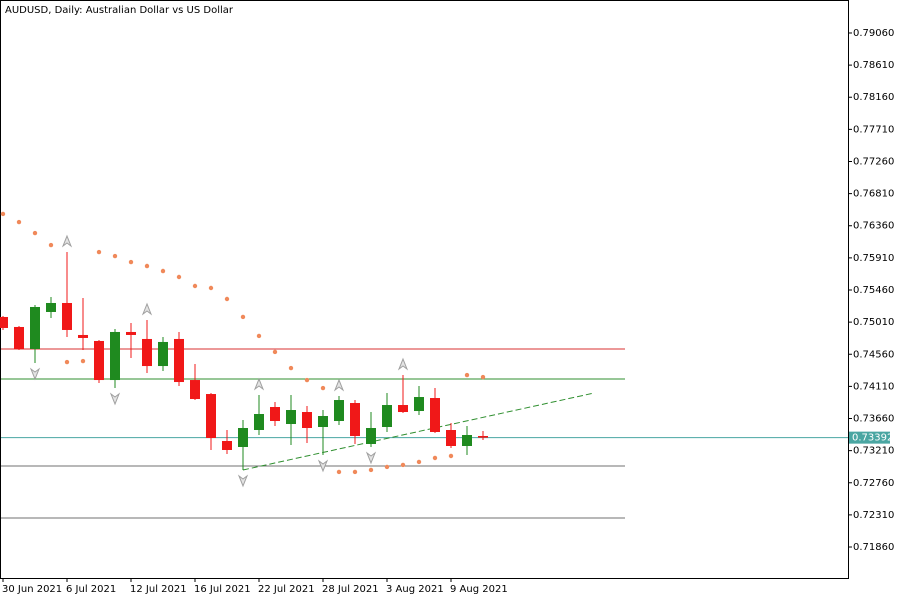 The width and height of the screenshot is (900, 600). I want to click on y-tick-label: 0.73210, so click(873, 451).